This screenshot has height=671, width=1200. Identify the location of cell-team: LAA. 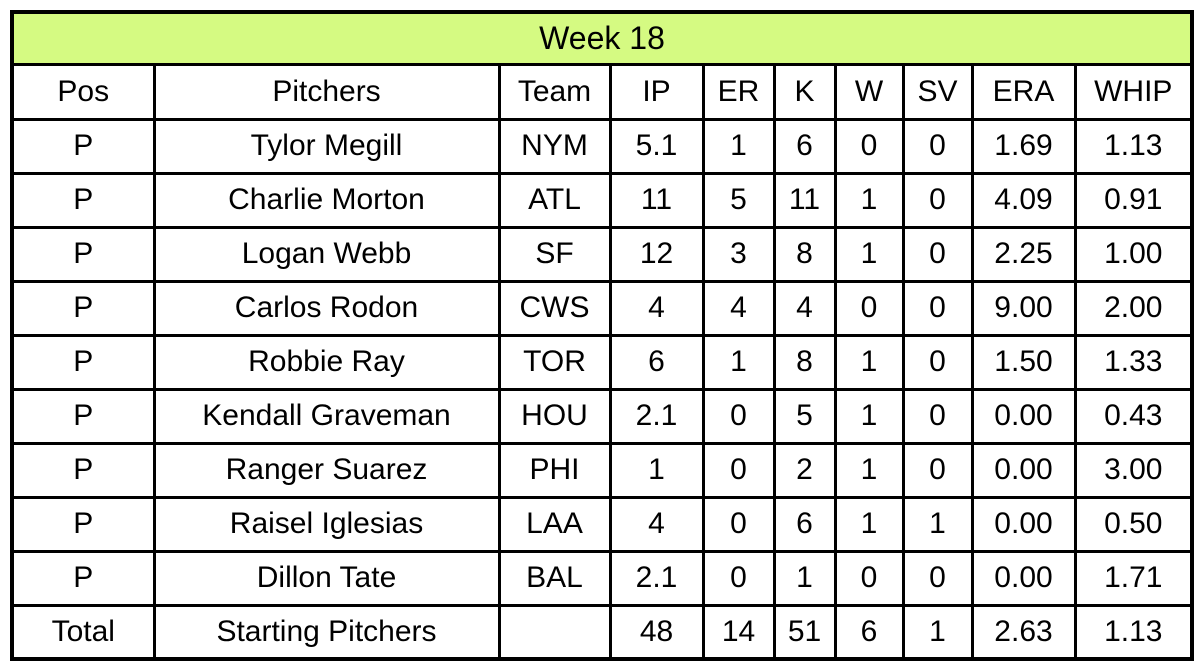
(554, 524).